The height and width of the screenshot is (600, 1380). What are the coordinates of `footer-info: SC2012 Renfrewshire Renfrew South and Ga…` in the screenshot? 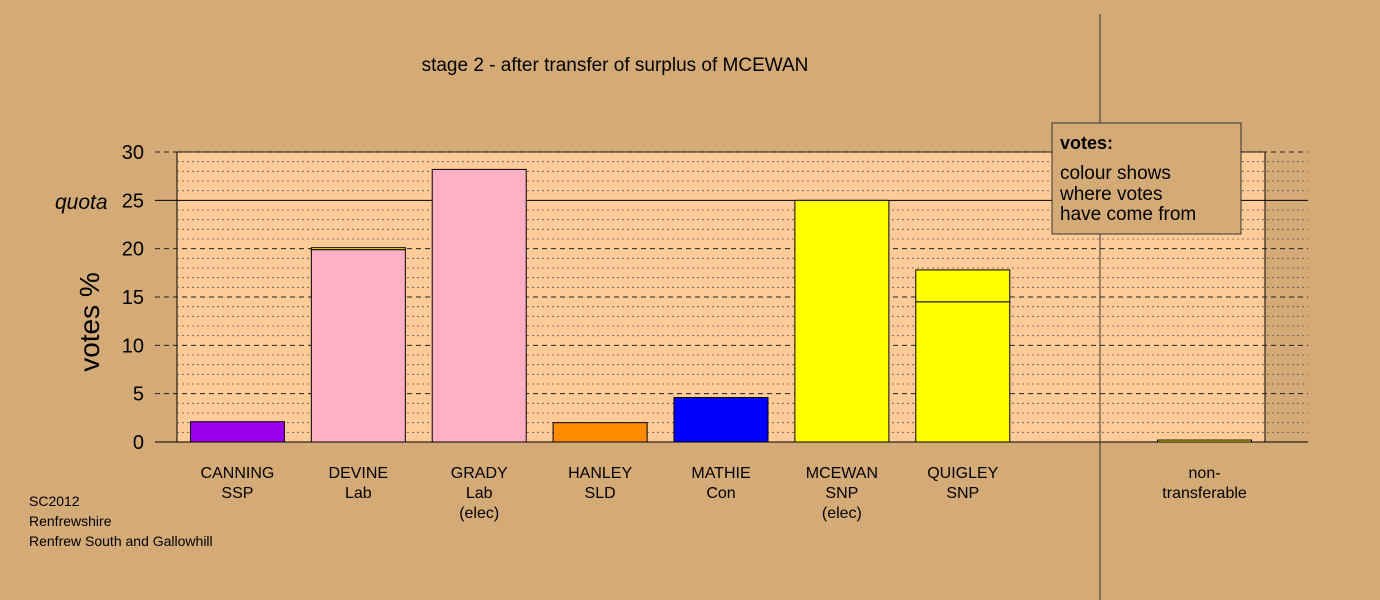 It's located at (121, 521).